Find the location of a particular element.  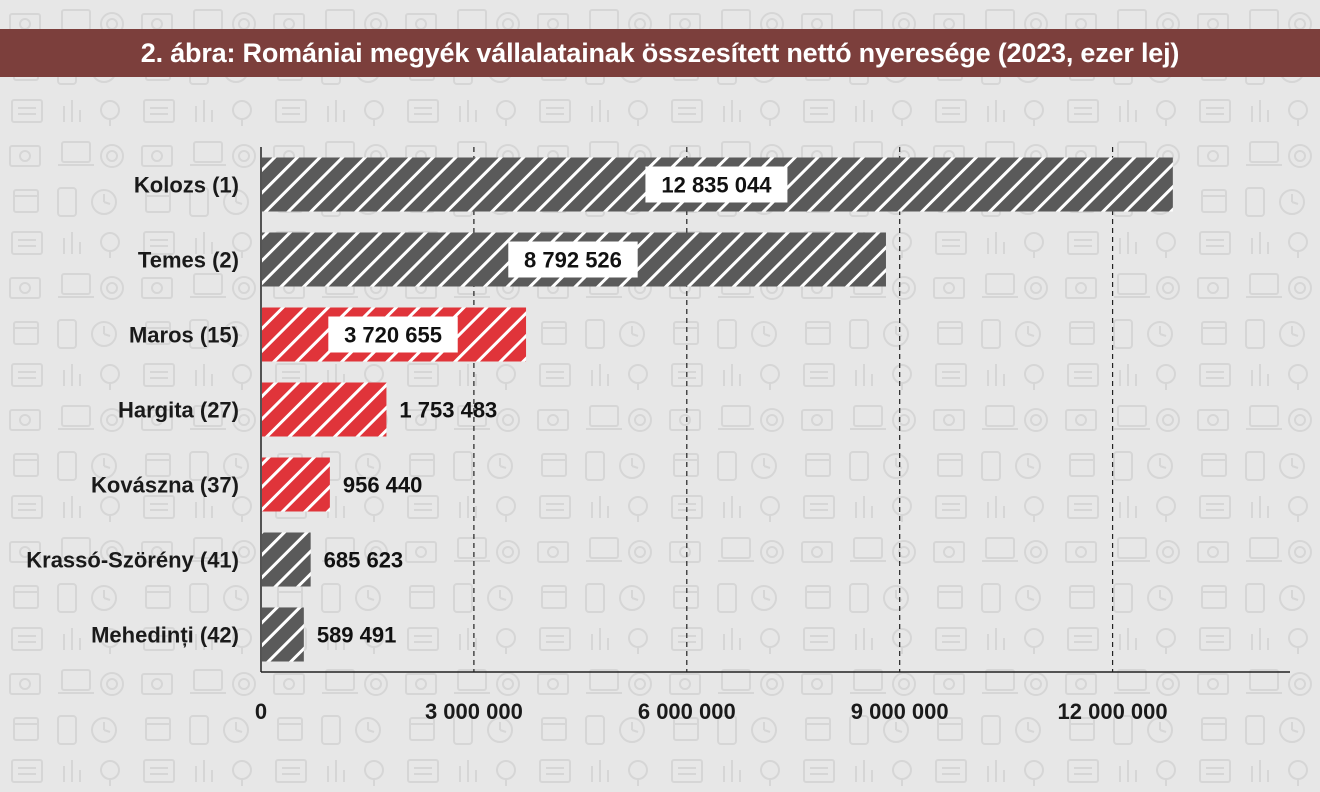

x-tick-label-2: 6 000 000 is located at coordinates (687, 711).